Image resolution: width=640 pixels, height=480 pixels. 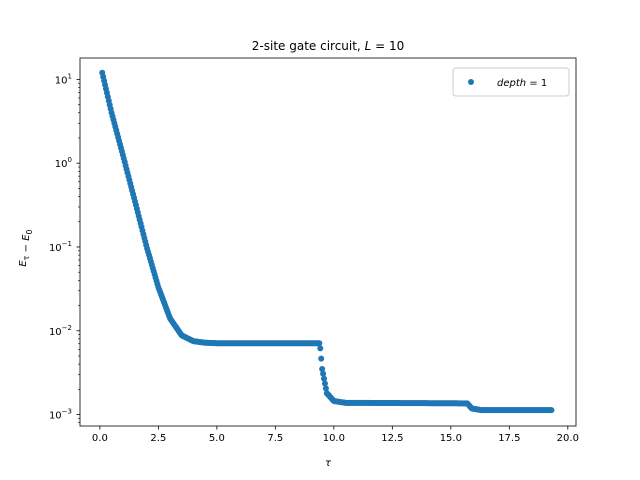 I want to click on y-tick-label: 10¹, so click(x=63, y=79).